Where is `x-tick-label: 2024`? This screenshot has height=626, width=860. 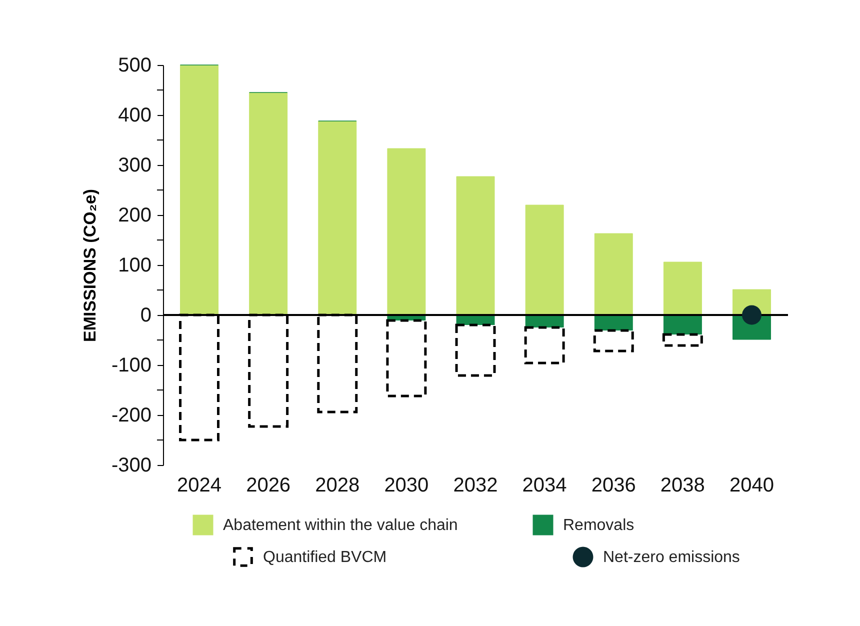 x-tick-label: 2024 is located at coordinates (199, 485).